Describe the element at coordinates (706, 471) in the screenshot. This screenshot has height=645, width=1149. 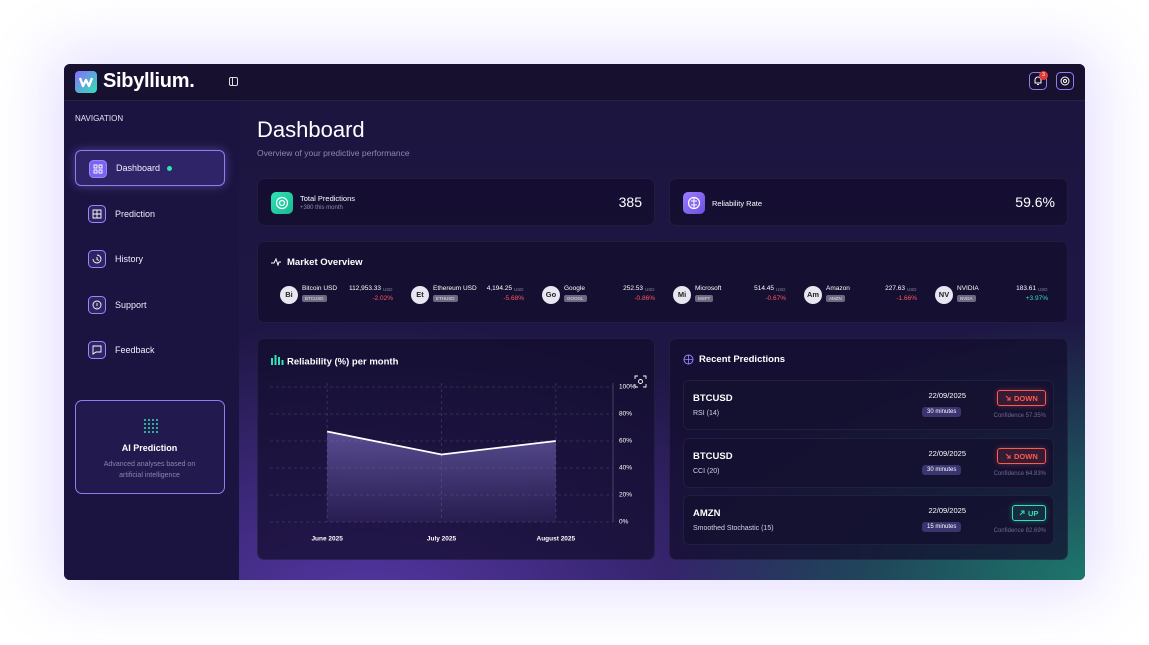
I see `prediction-indicator: CCI (20)` at that location.